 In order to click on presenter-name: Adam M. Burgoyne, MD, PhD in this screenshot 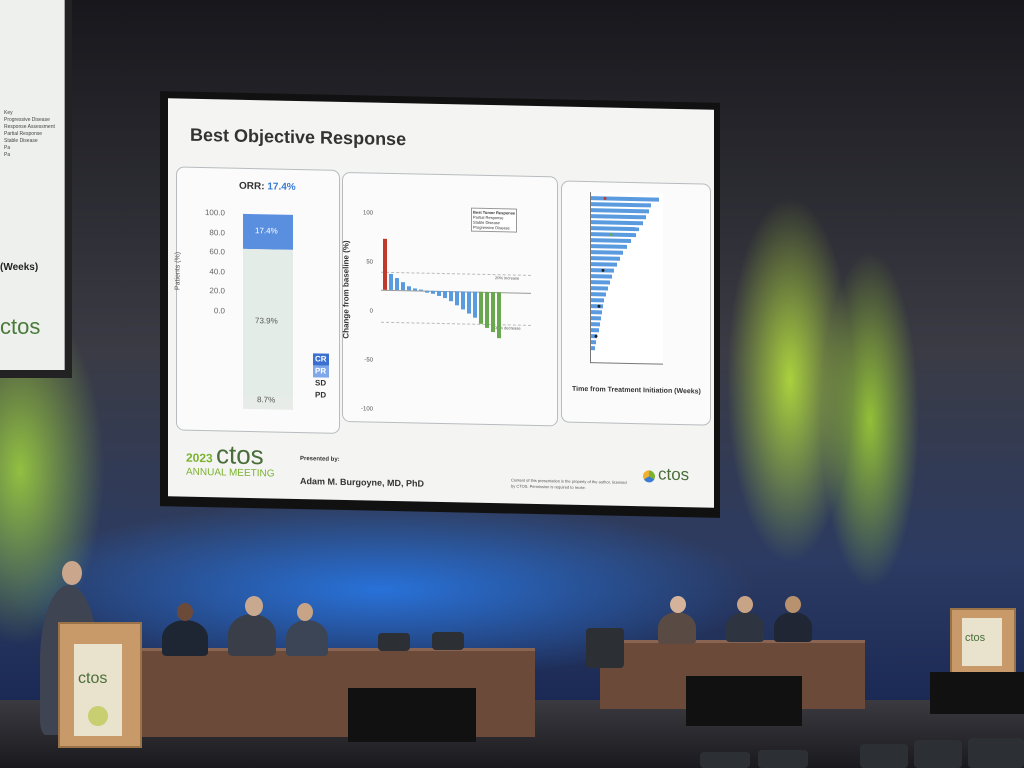, I will do `click(362, 482)`.